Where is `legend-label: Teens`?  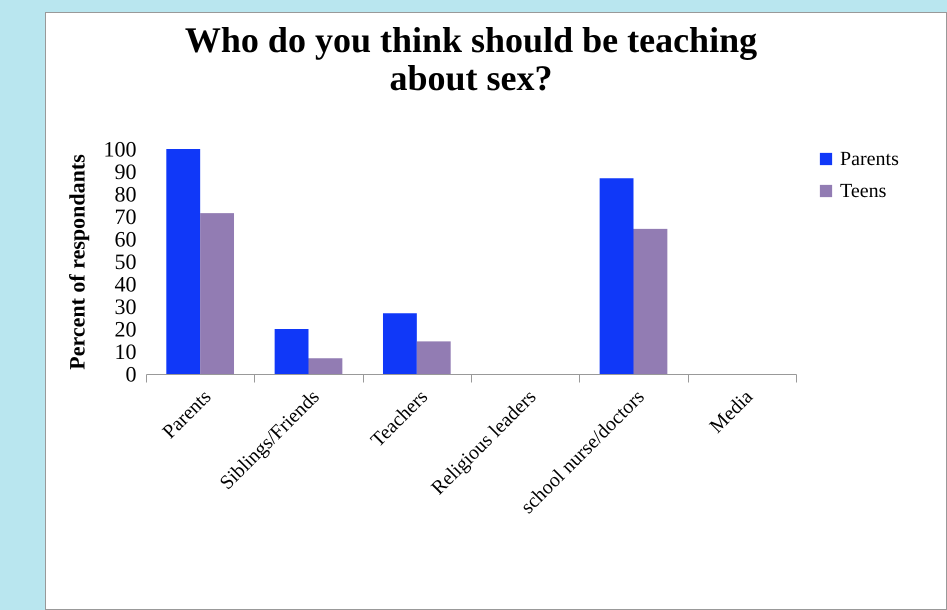
legend-label: Teens is located at coordinates (863, 191).